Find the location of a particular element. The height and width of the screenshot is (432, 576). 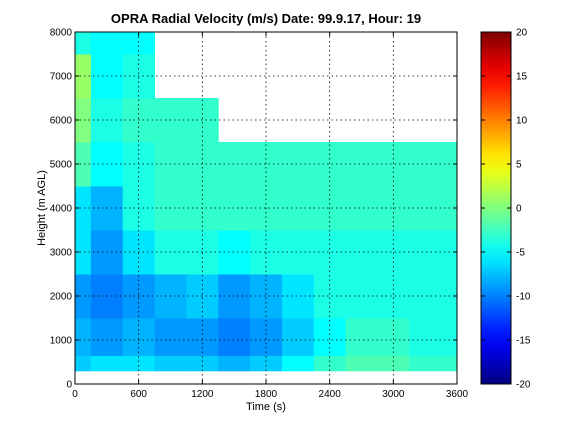

colorbar-tick-label: 5 is located at coordinates (519, 165).